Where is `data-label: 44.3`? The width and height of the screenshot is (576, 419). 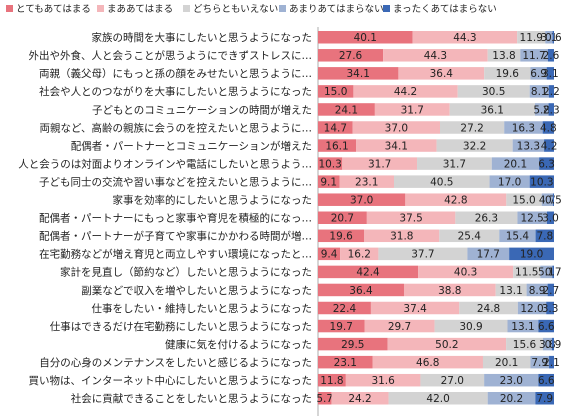 data-label: 44.3 is located at coordinates (435, 56).